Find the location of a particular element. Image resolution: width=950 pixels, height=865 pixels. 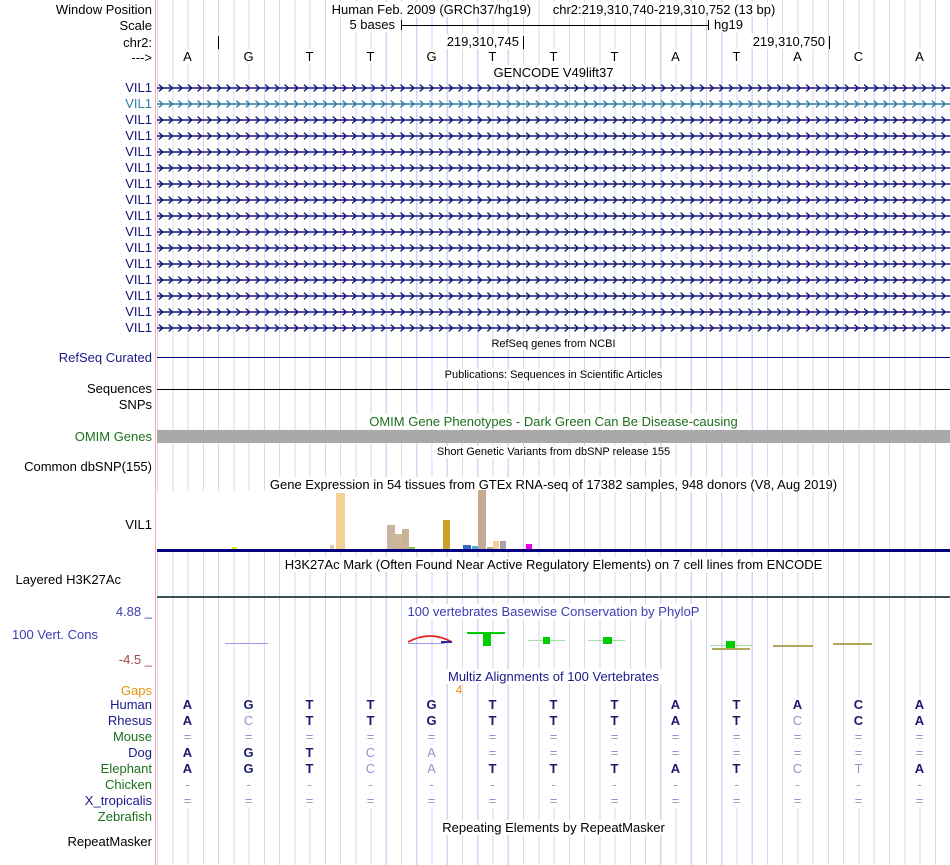

species-label-x_tropicalis: X_tropicalis is located at coordinates (118, 800).